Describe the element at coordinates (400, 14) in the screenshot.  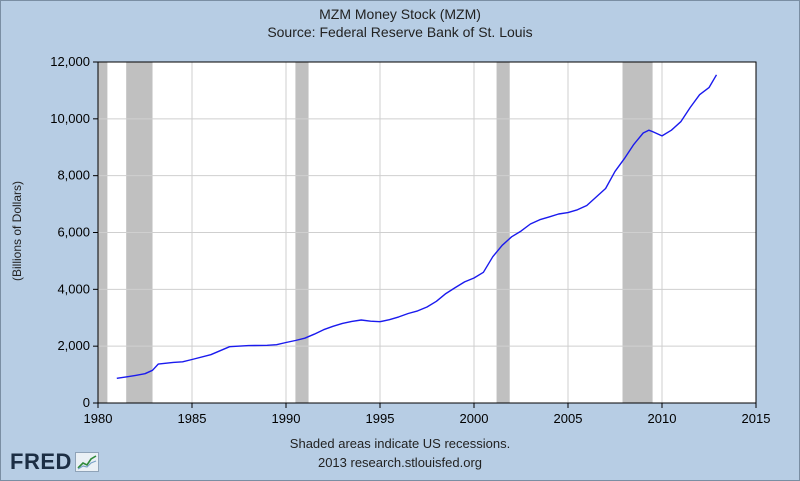
I see `chart-title: MZM Money Stock (MZM)` at that location.